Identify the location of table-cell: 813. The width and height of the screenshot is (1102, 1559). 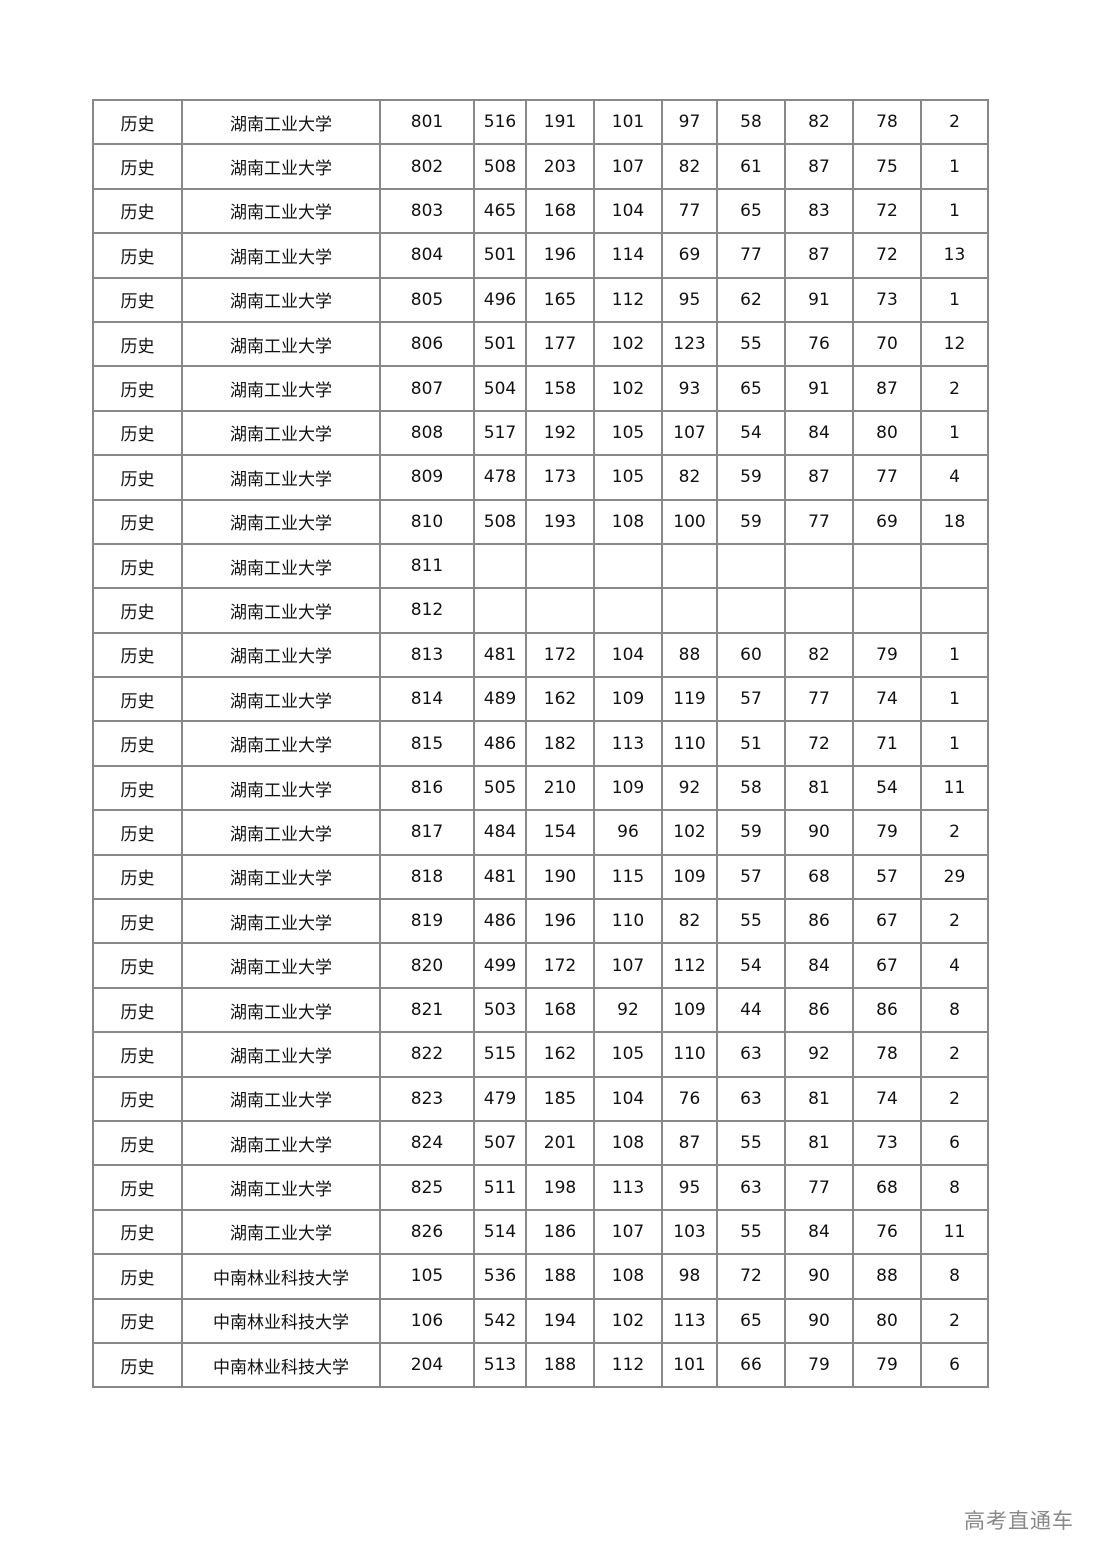
(427, 655).